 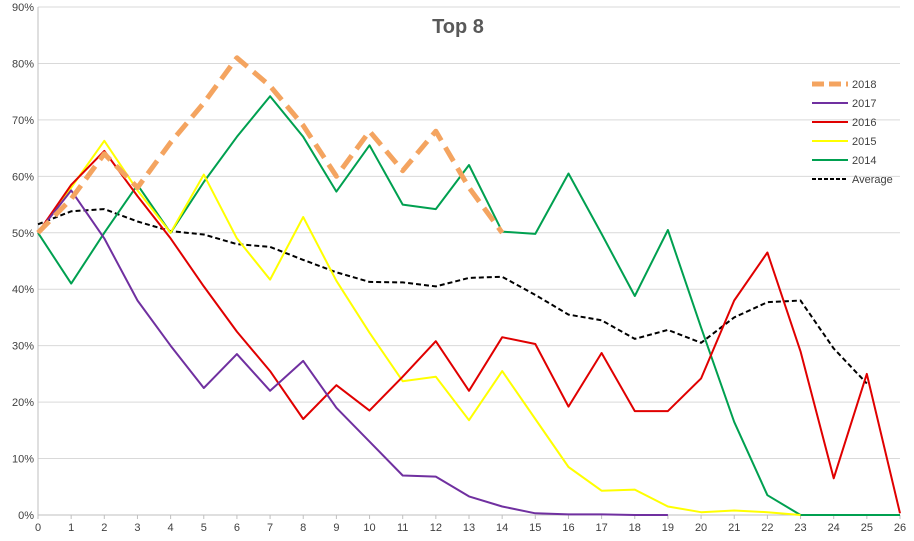 What do you see at coordinates (23, 64) in the screenshot?
I see `y-tick-label: 80%` at bounding box center [23, 64].